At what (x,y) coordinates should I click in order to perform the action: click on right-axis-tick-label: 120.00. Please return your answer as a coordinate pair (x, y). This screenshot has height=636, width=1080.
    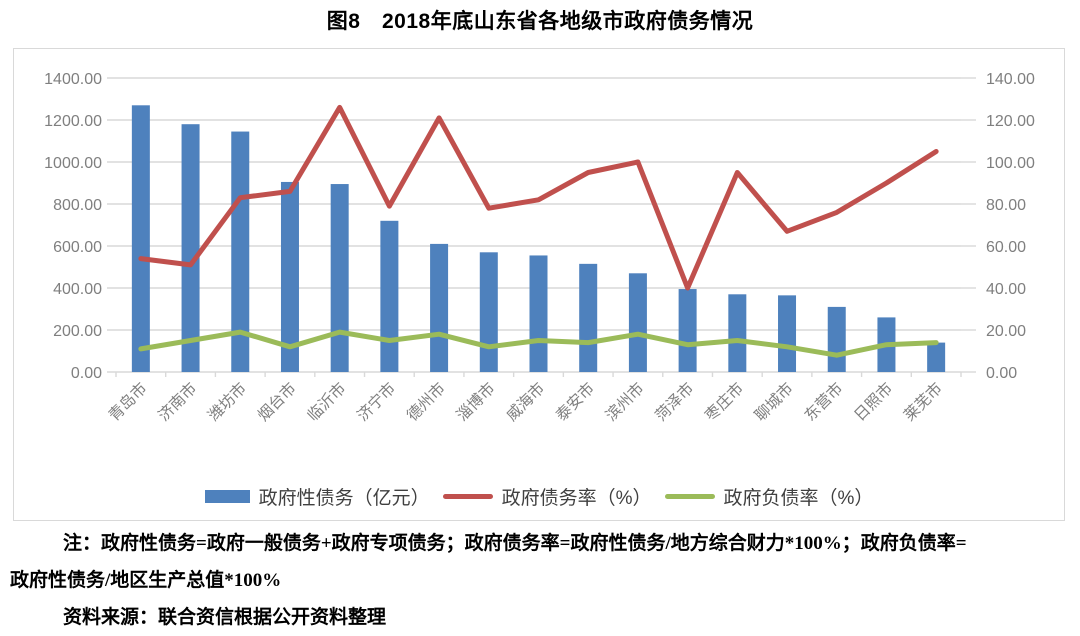
    Looking at the image, I should click on (1010, 121).